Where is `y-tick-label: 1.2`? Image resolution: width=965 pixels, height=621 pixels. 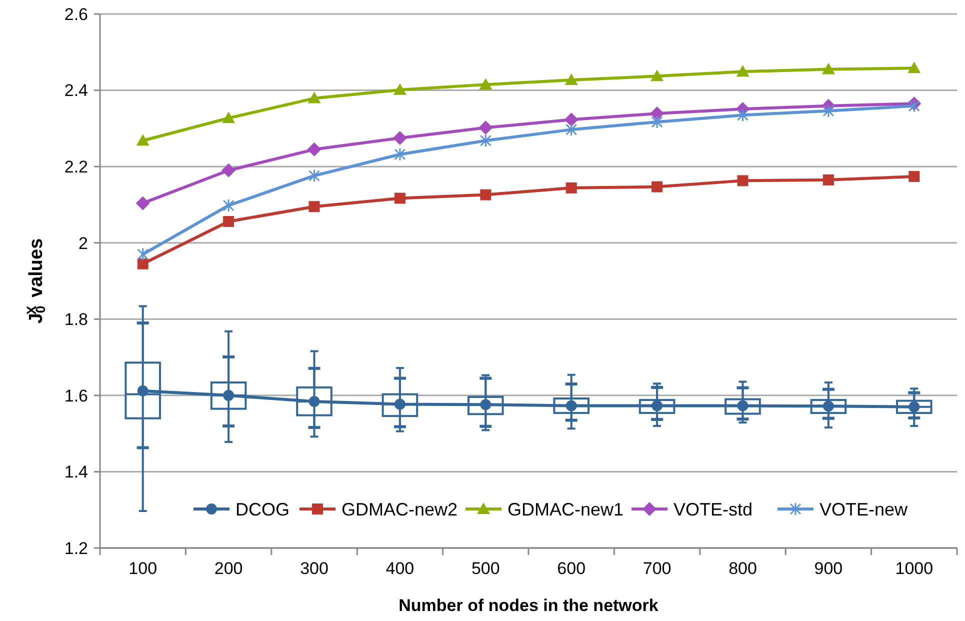 y-tick-label: 1.2 is located at coordinates (76, 548).